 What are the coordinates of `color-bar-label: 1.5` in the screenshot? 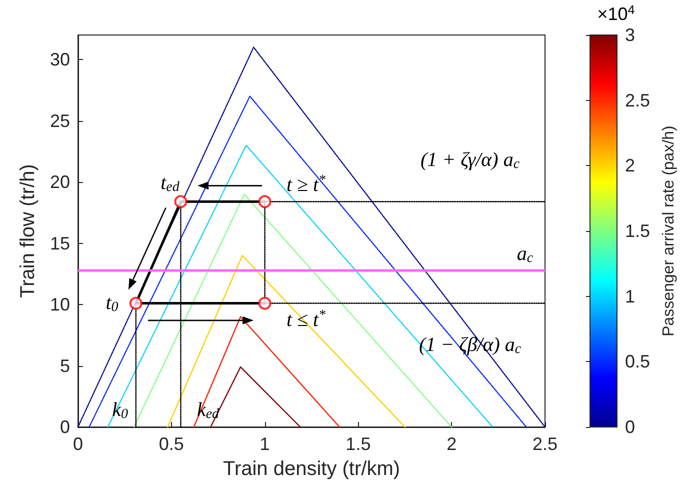 It's located at (637, 231).